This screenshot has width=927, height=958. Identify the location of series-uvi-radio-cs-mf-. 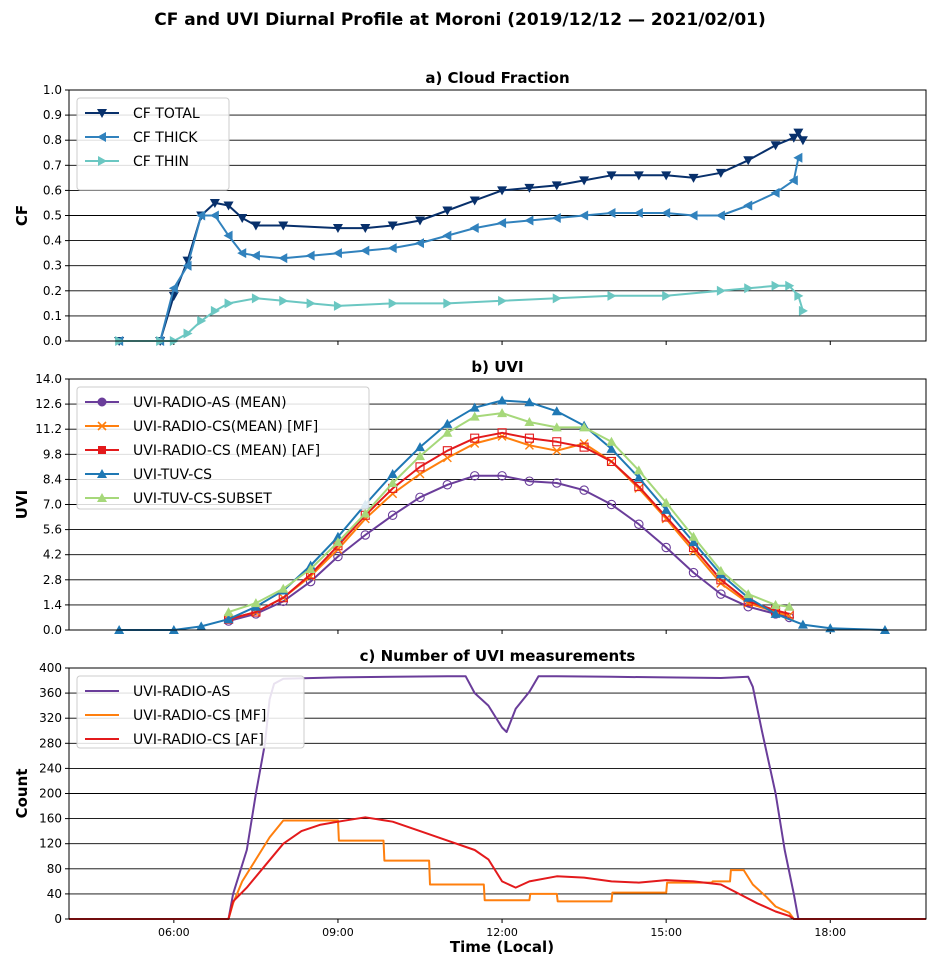
(497, 869).